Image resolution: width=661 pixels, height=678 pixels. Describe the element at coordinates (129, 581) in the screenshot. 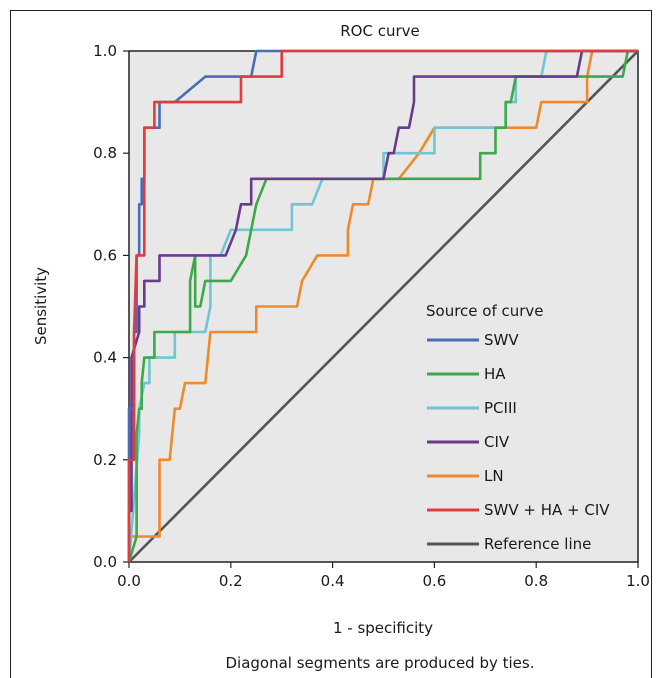

I see `x-tick-label: 0.0` at that location.